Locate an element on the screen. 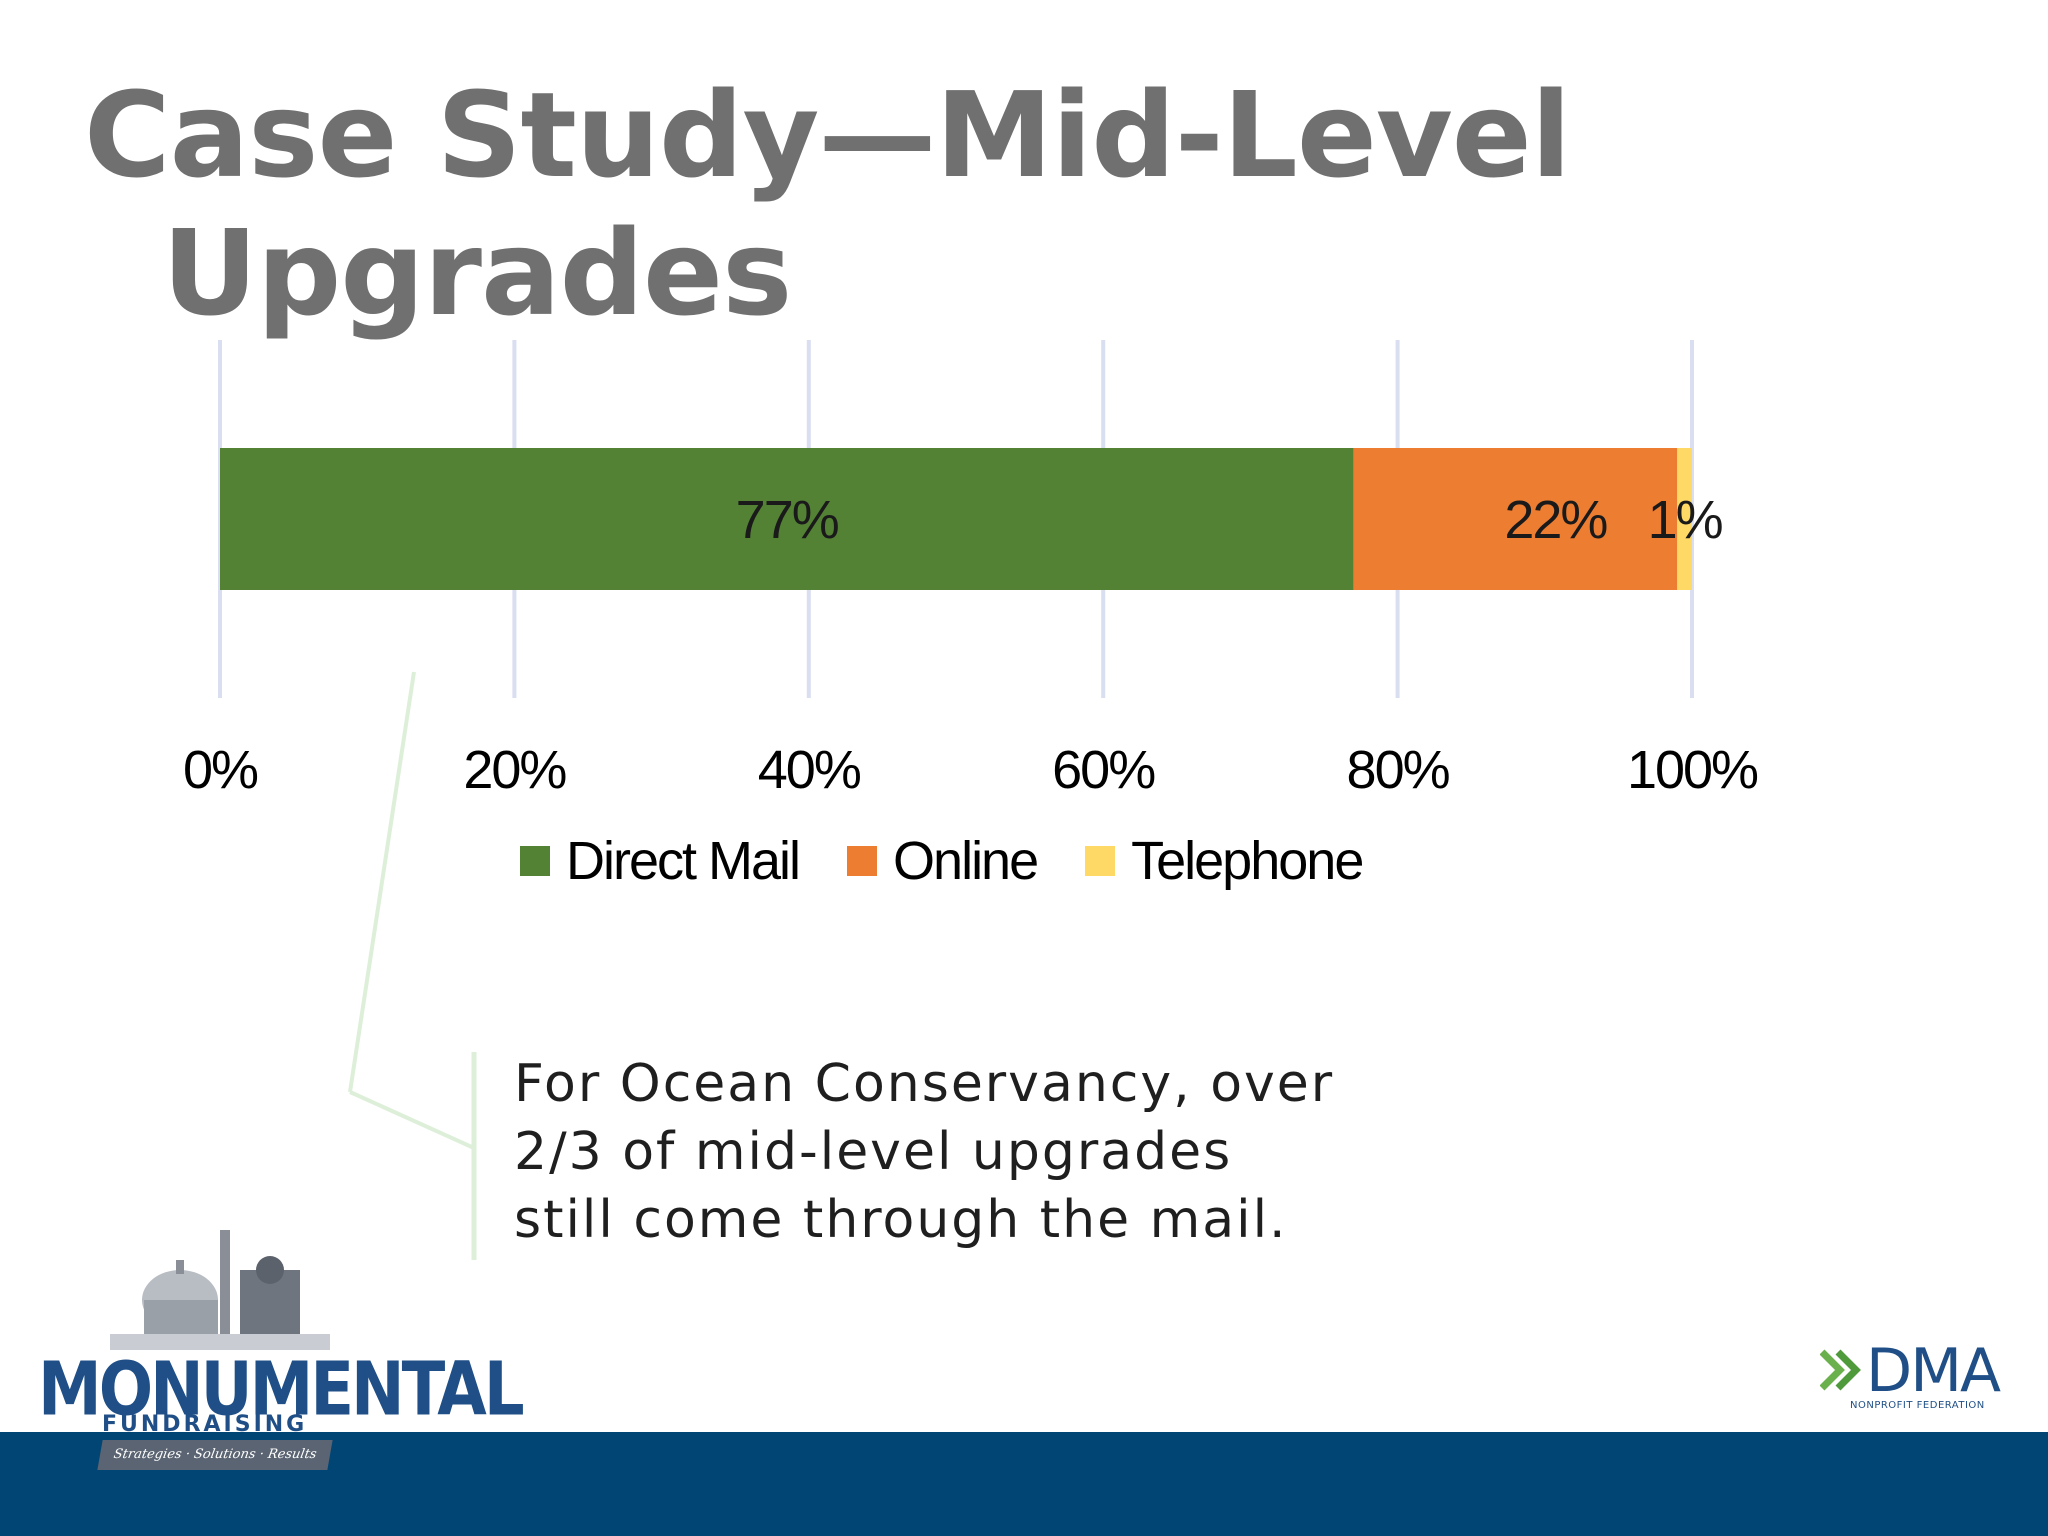 This screenshot has height=1536, width=2048. title-line-2: Upgrades is located at coordinates (477, 273).